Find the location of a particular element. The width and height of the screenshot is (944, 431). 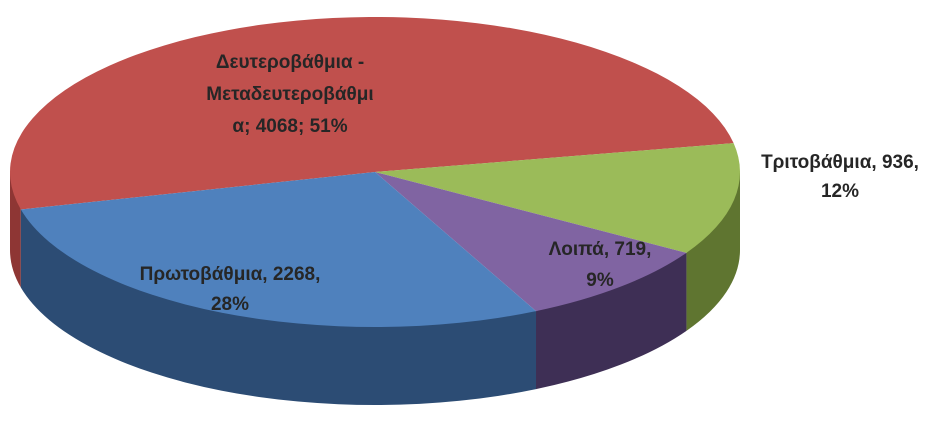

slice-side is located at coordinates (611, 321).